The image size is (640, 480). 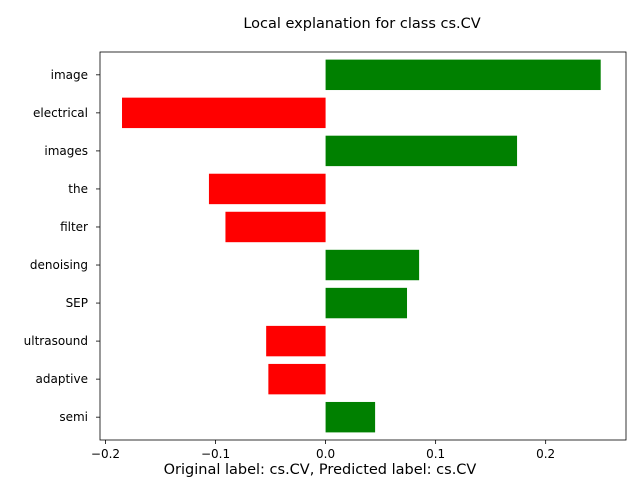 I want to click on y-tick-label-images: images, so click(x=66, y=151).